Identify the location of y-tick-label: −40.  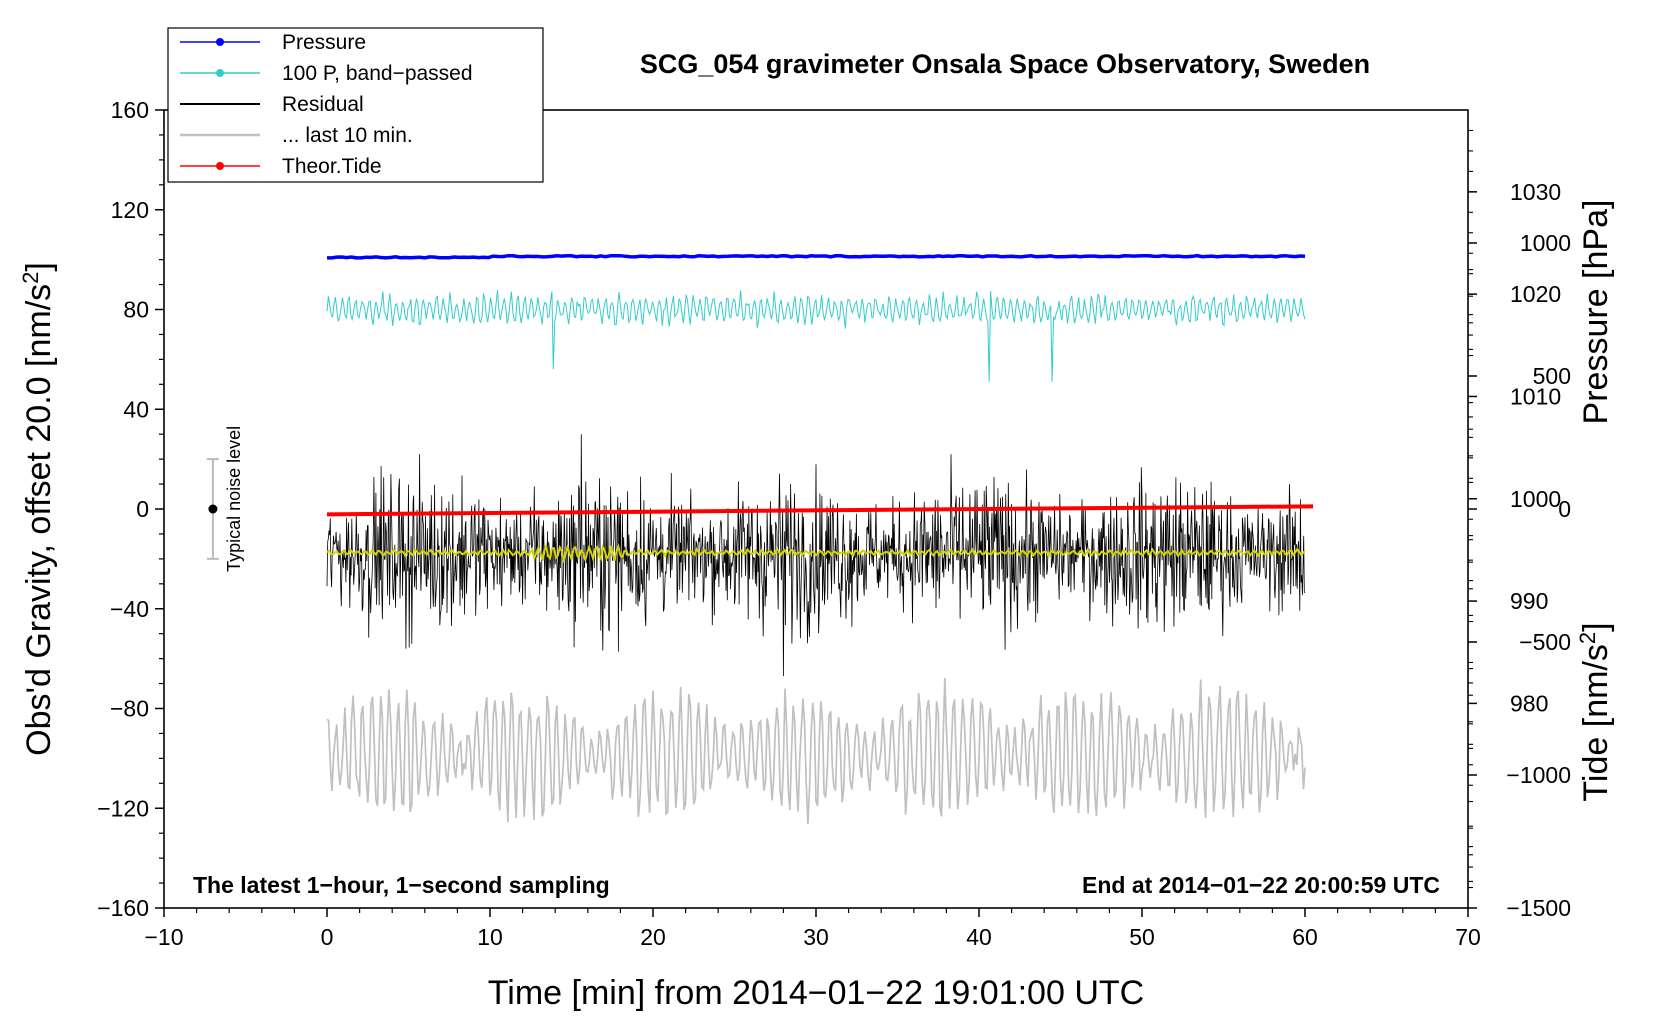
(129, 609).